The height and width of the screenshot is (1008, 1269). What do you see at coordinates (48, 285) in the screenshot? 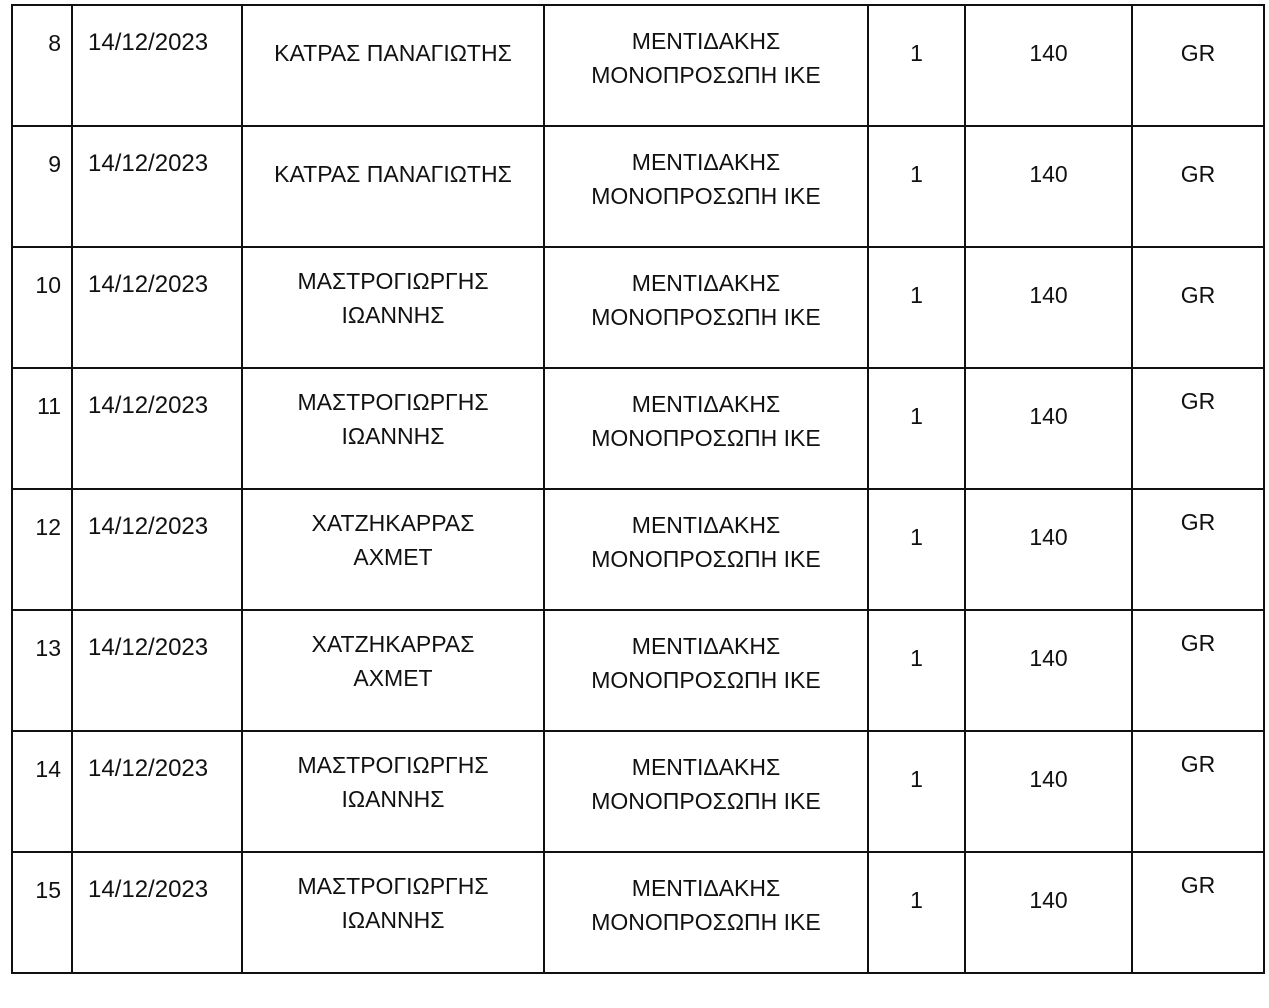
I see `row-number: 10` at bounding box center [48, 285].